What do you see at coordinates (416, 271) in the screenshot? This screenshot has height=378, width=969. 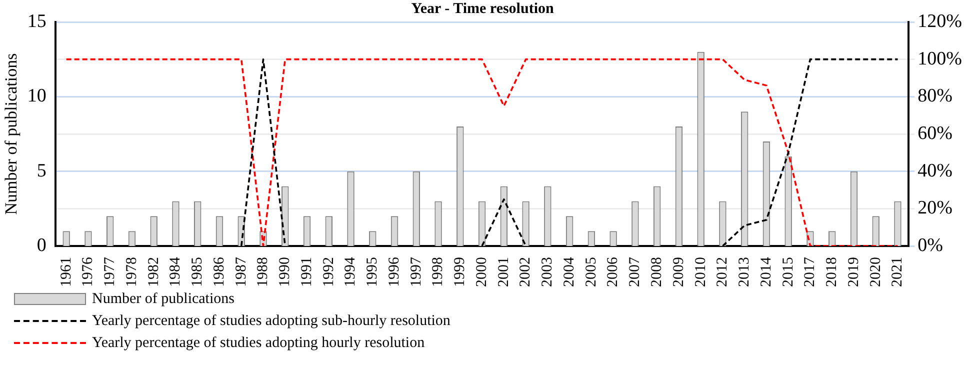 I see `x-tick-label: 1997` at bounding box center [416, 271].